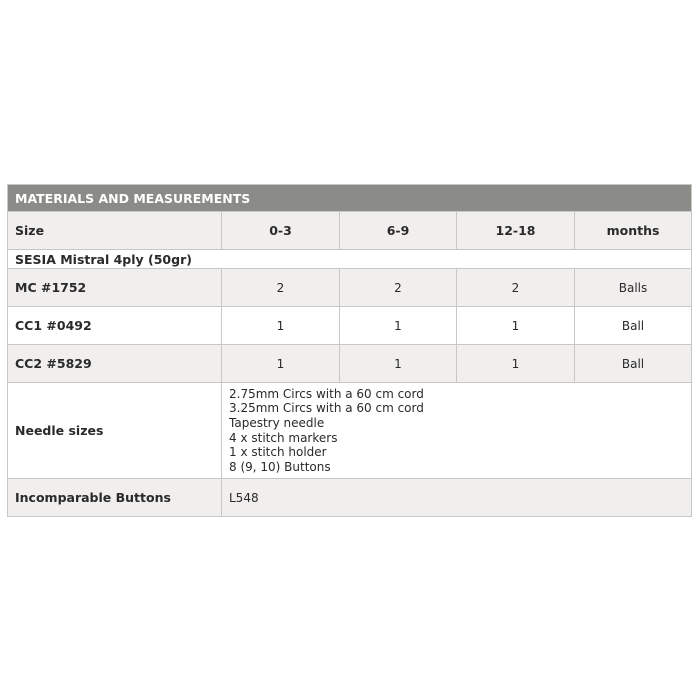 This screenshot has height=700, width=700. I want to click on needle-item: 1 x stitch holder, so click(278, 452).